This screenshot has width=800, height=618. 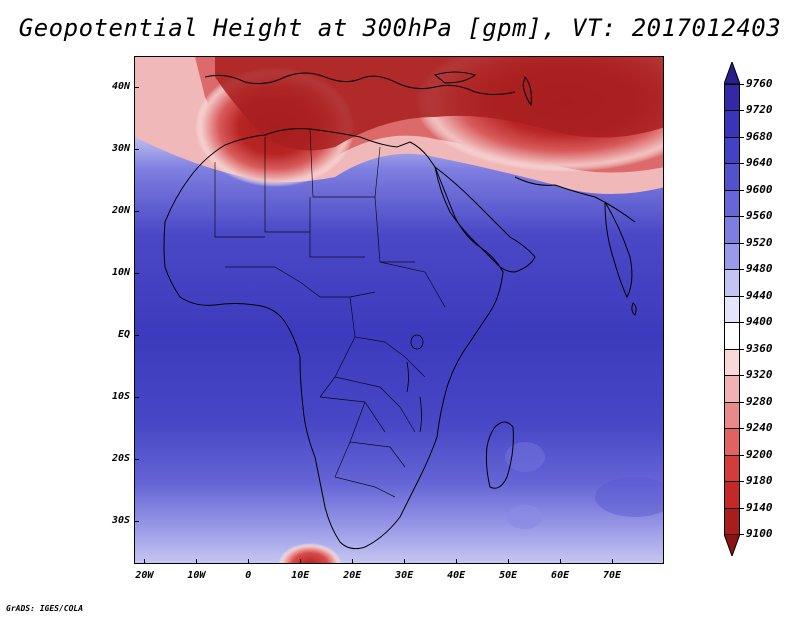 What do you see at coordinates (196, 575) in the screenshot?
I see `longitude-label: 10W` at bounding box center [196, 575].